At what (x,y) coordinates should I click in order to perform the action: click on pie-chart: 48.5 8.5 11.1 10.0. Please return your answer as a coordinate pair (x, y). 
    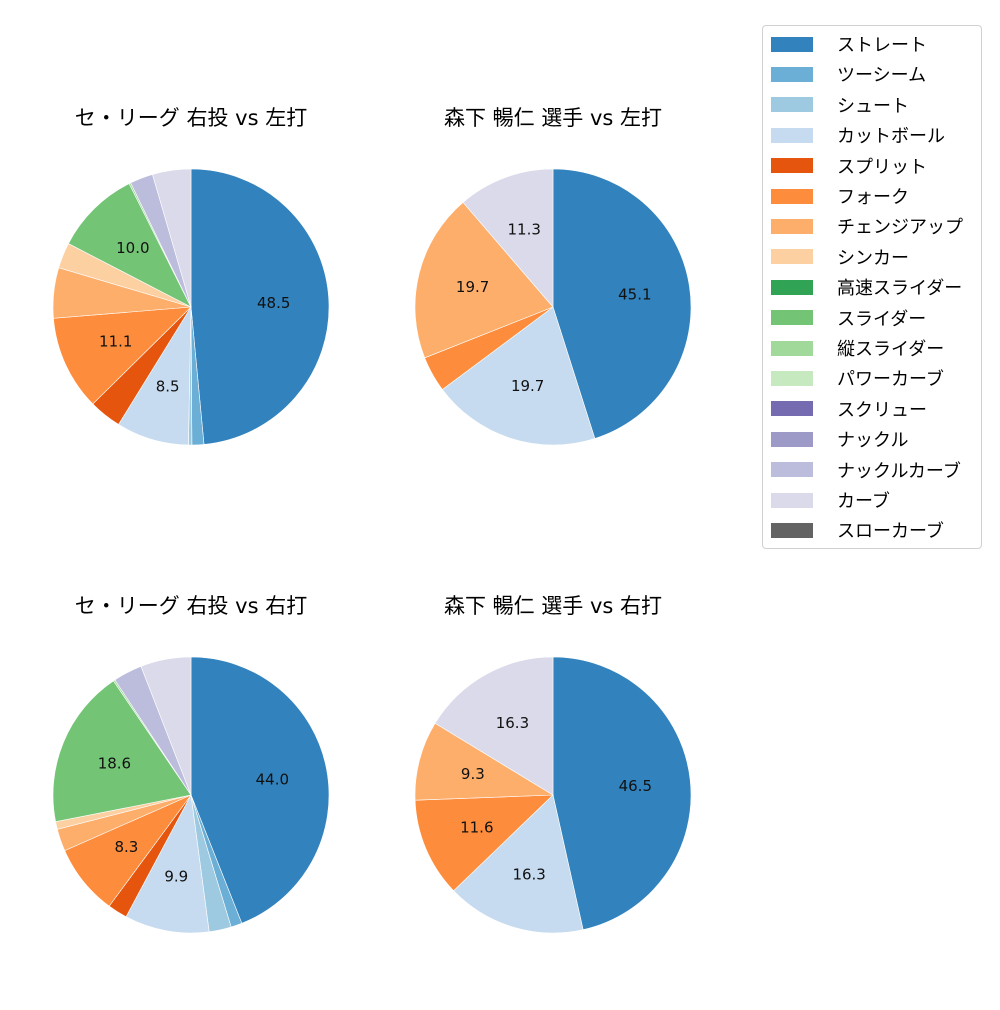
    Looking at the image, I should click on (191, 307).